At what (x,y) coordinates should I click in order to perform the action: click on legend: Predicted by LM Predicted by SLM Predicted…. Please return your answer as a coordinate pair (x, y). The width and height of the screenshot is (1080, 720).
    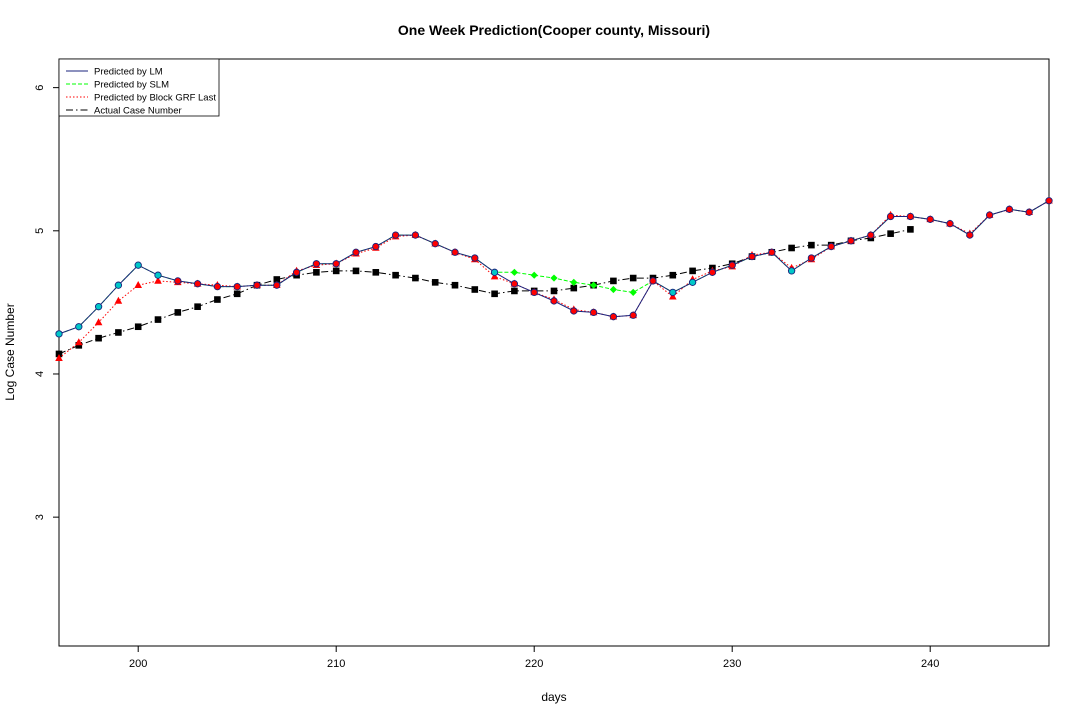
    Looking at the image, I should click on (139, 87).